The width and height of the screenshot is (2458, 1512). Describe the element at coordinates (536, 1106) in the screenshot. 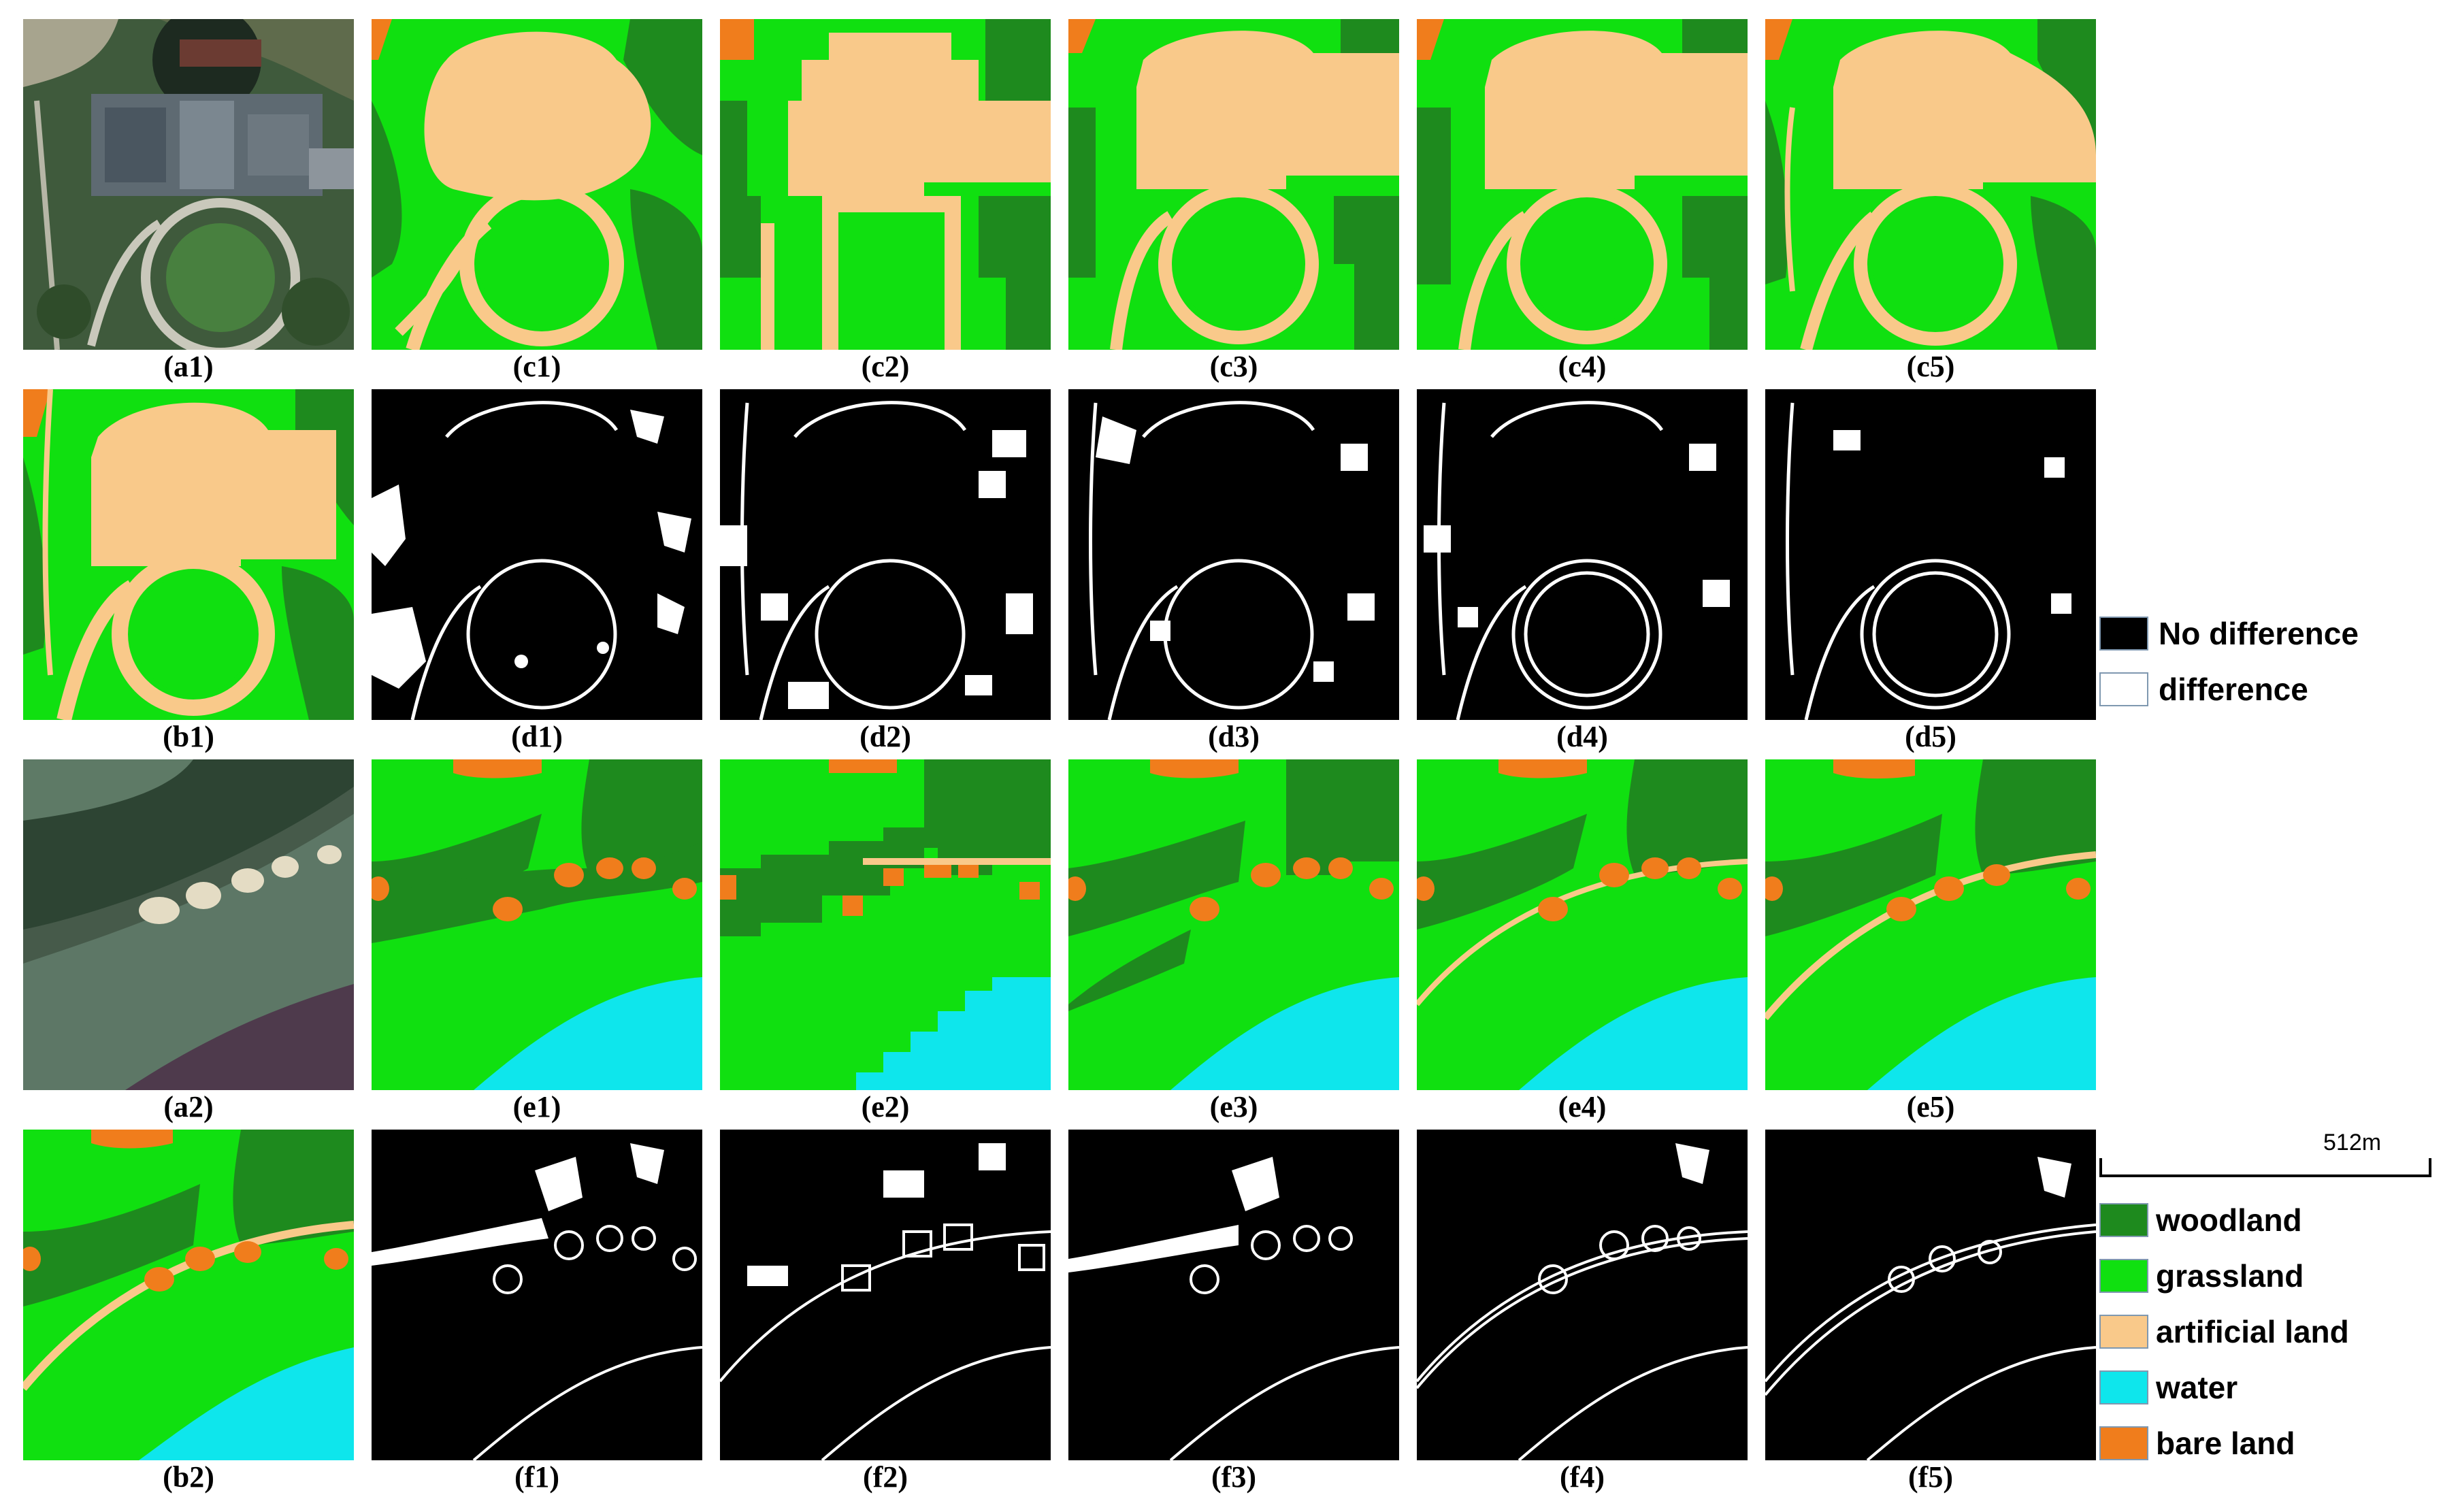

I see `caption-e1: (e1)` at that location.